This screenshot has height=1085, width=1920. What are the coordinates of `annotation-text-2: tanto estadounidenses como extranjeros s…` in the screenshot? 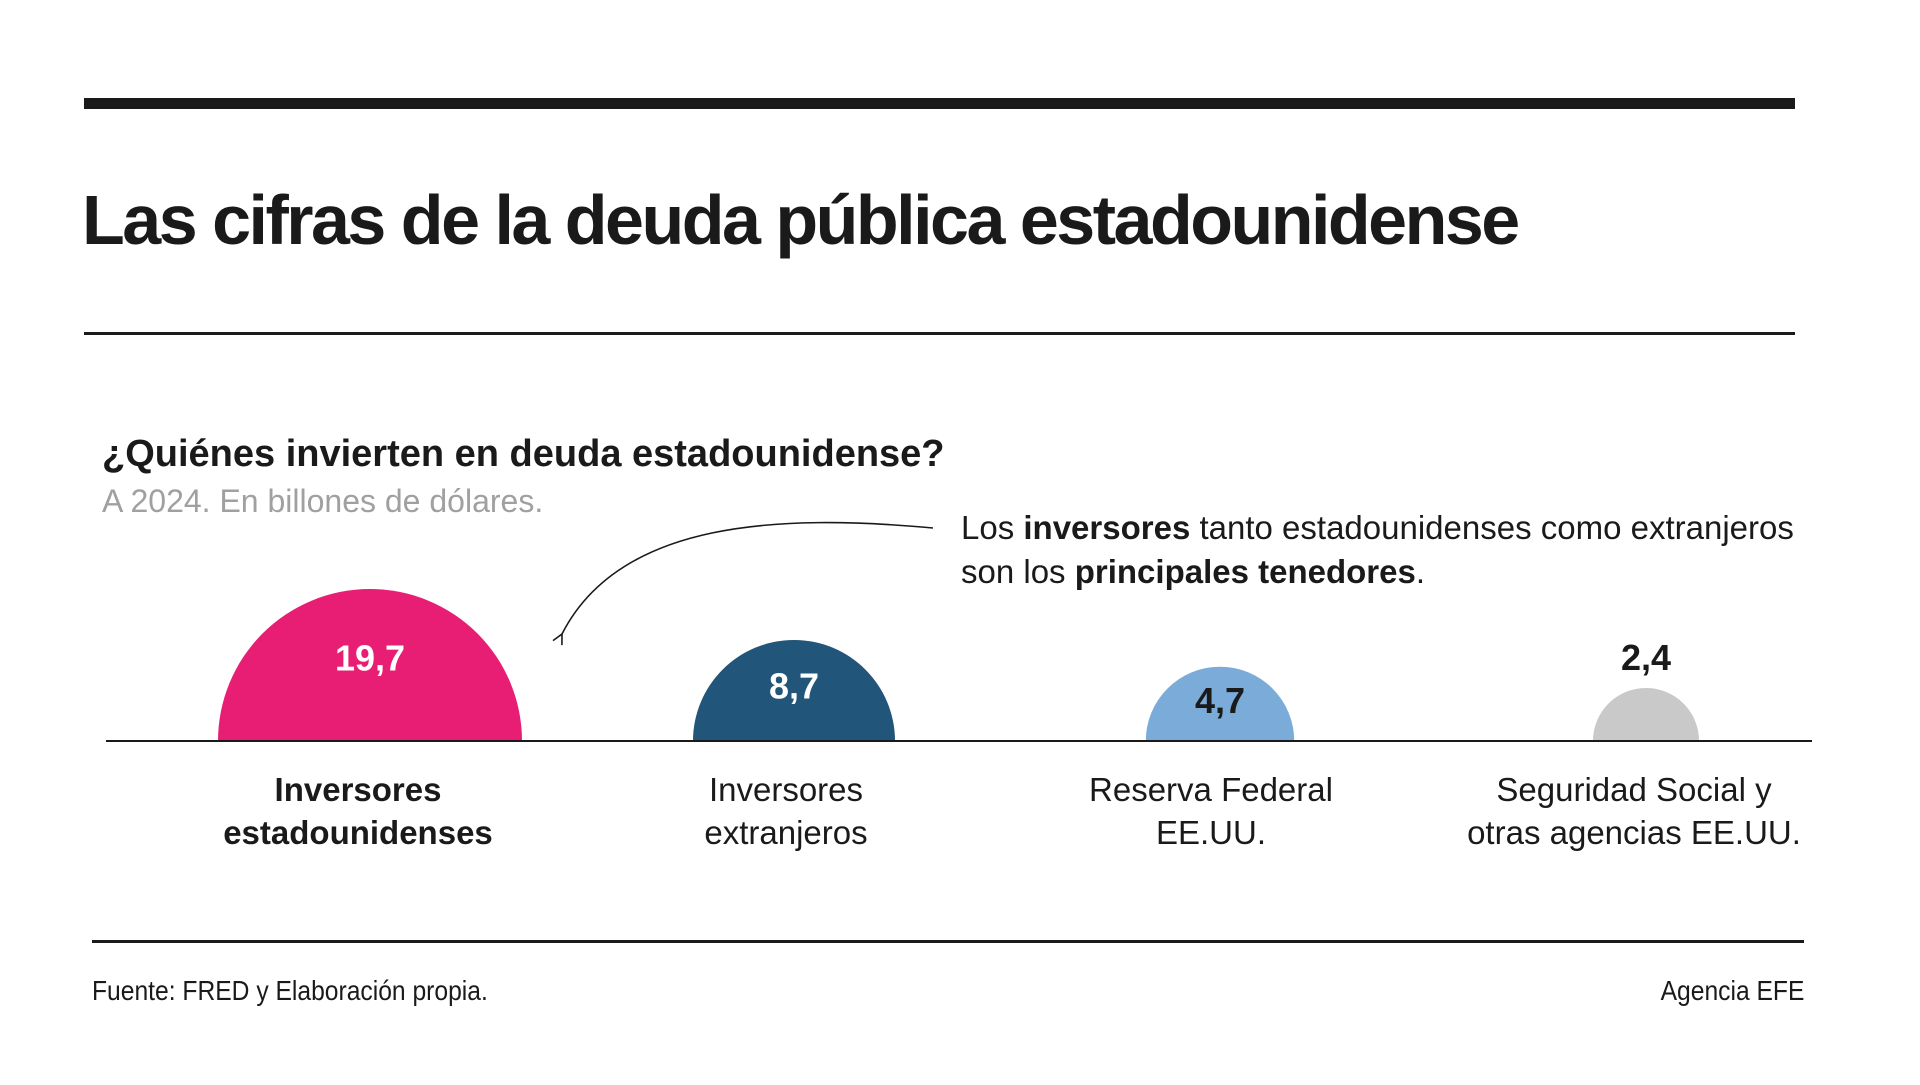 It's located at (1377, 549).